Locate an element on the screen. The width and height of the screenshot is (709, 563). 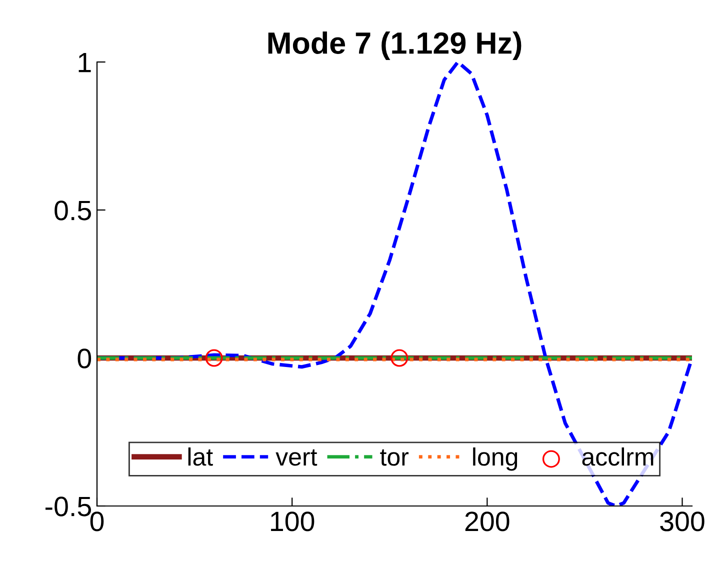
legend-label: acclrm is located at coordinates (618, 456).